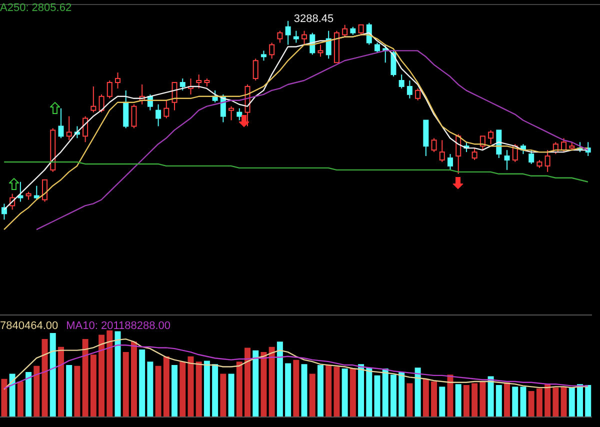 The height and width of the screenshot is (427, 600). What do you see at coordinates (29, 326) in the screenshot?
I see `annotation: 7840464.00` at bounding box center [29, 326].